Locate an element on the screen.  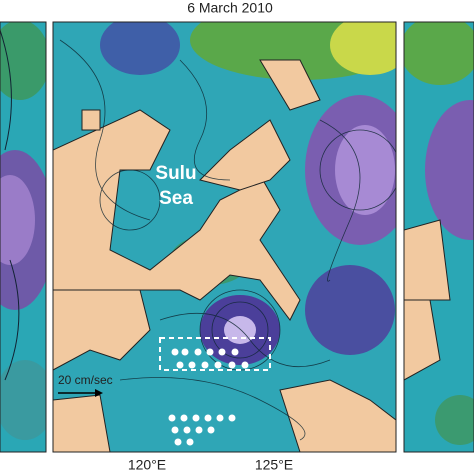
right-panel is located at coordinates (439, 237).